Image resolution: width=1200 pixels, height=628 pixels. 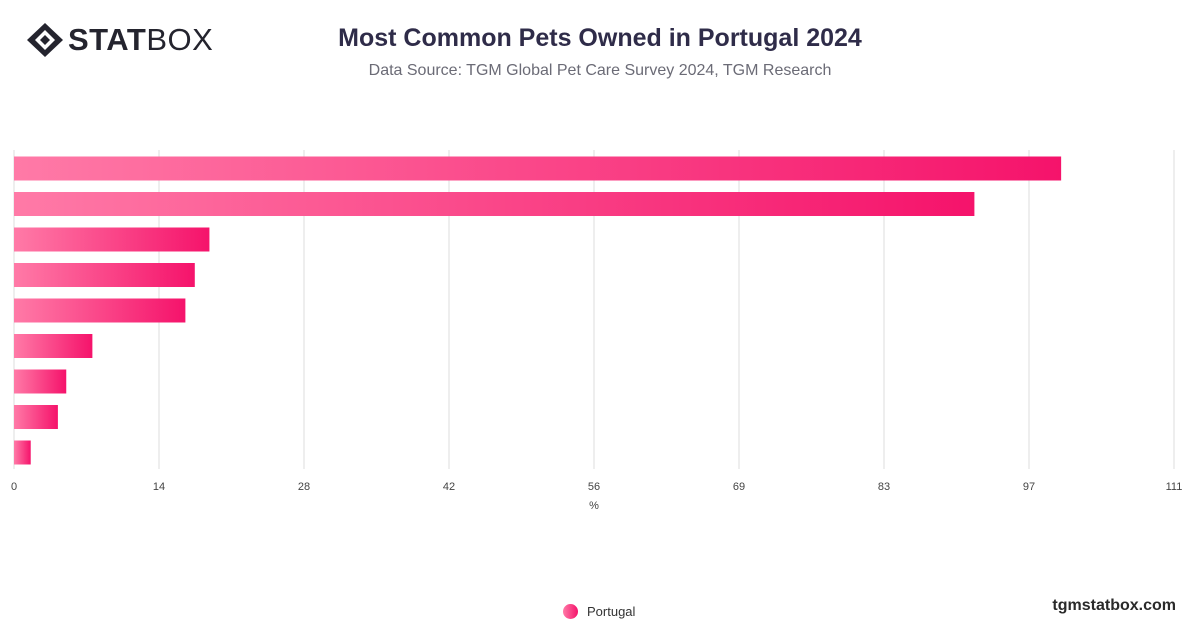 I want to click on logo-text-light: BOX, so click(x=180, y=39).